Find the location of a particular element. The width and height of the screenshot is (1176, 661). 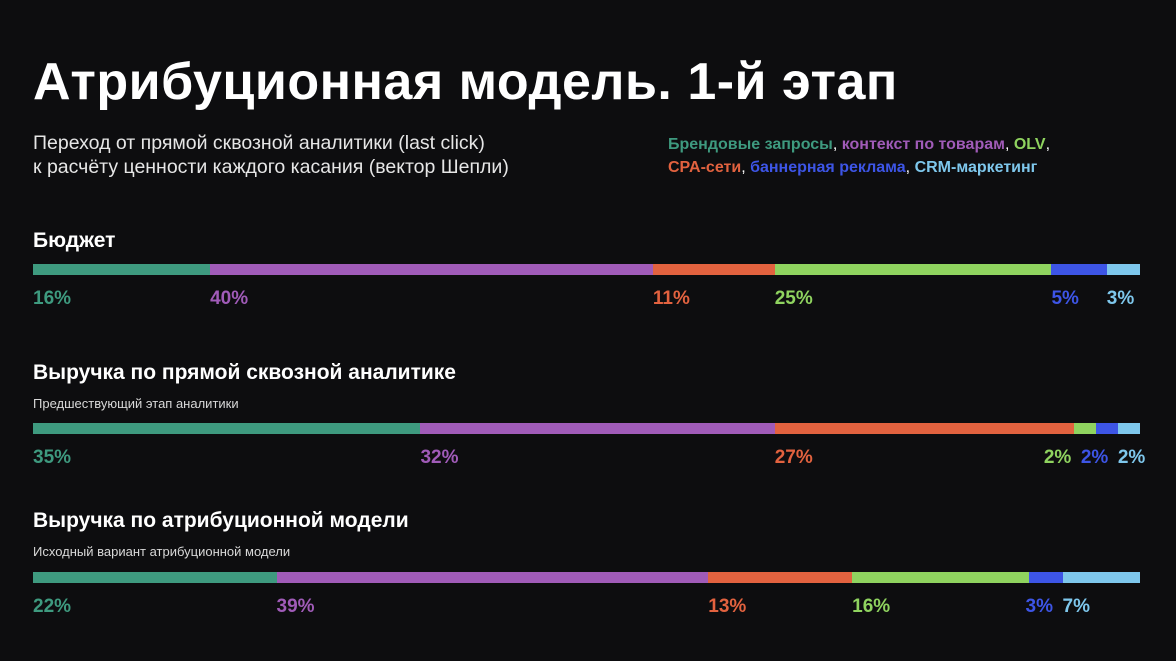

legend-item-banner: баннерная реклама is located at coordinates (828, 167).